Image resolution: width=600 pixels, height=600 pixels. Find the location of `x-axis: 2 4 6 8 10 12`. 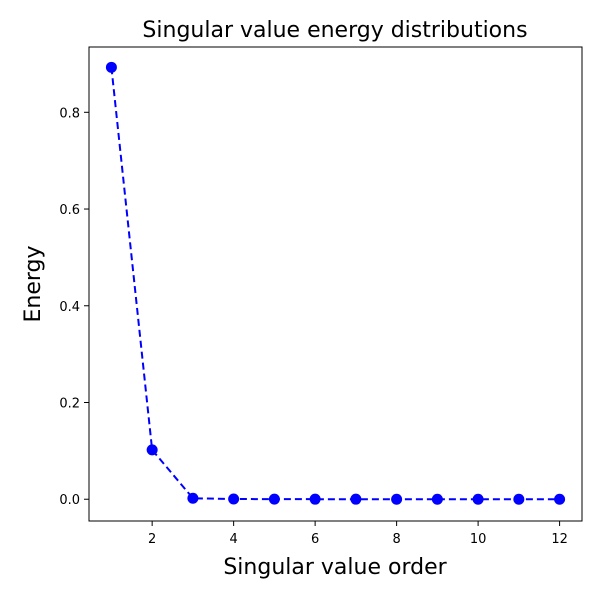

x-axis: 2 4 6 8 10 12 is located at coordinates (358, 534).